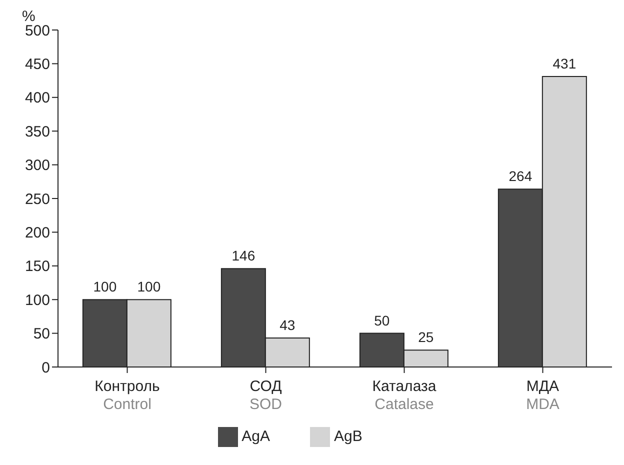  I want to click on y-tick-label: 400, so click(37, 98).